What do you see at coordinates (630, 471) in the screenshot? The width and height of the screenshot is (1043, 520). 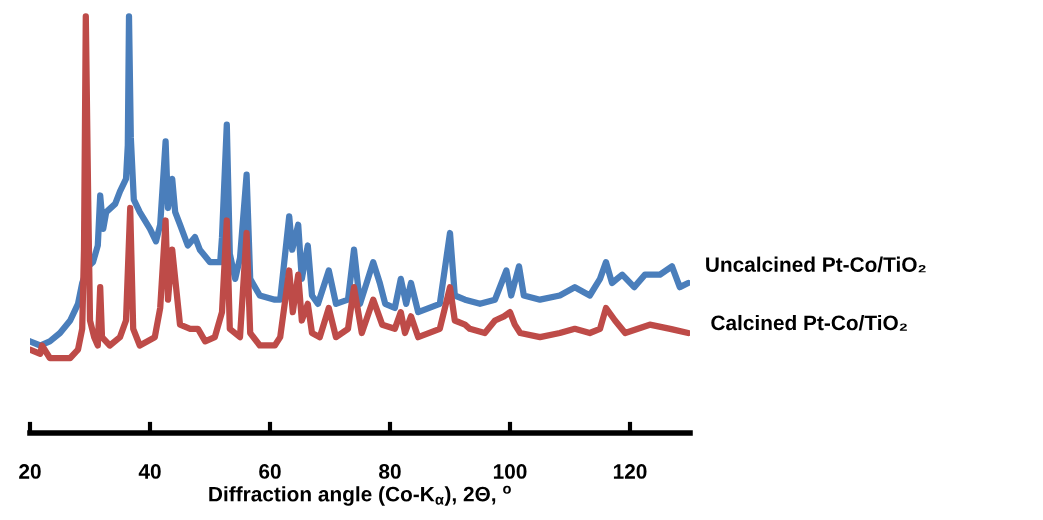 I see `x-tick-label: 120` at bounding box center [630, 471].